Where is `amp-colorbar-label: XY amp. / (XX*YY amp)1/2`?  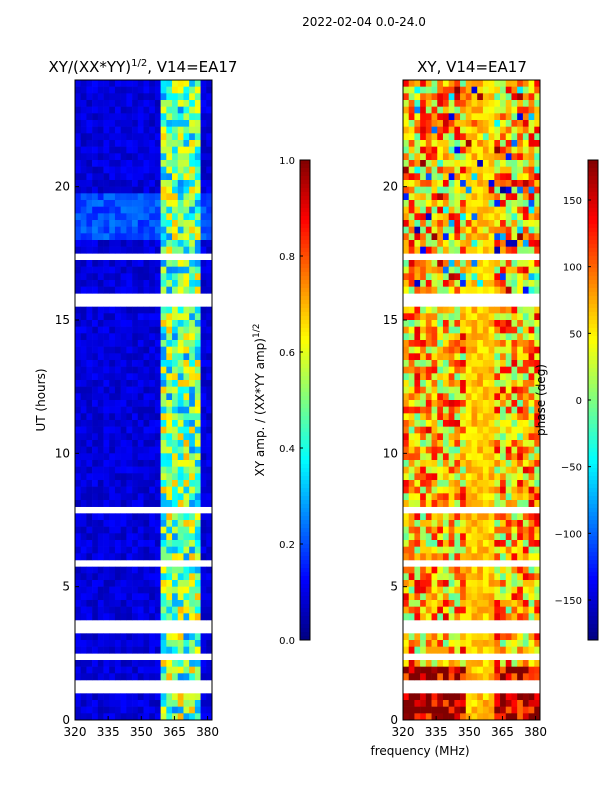 amp-colorbar-label: XY amp. / (XX*YY amp)1/2 is located at coordinates (259, 400).